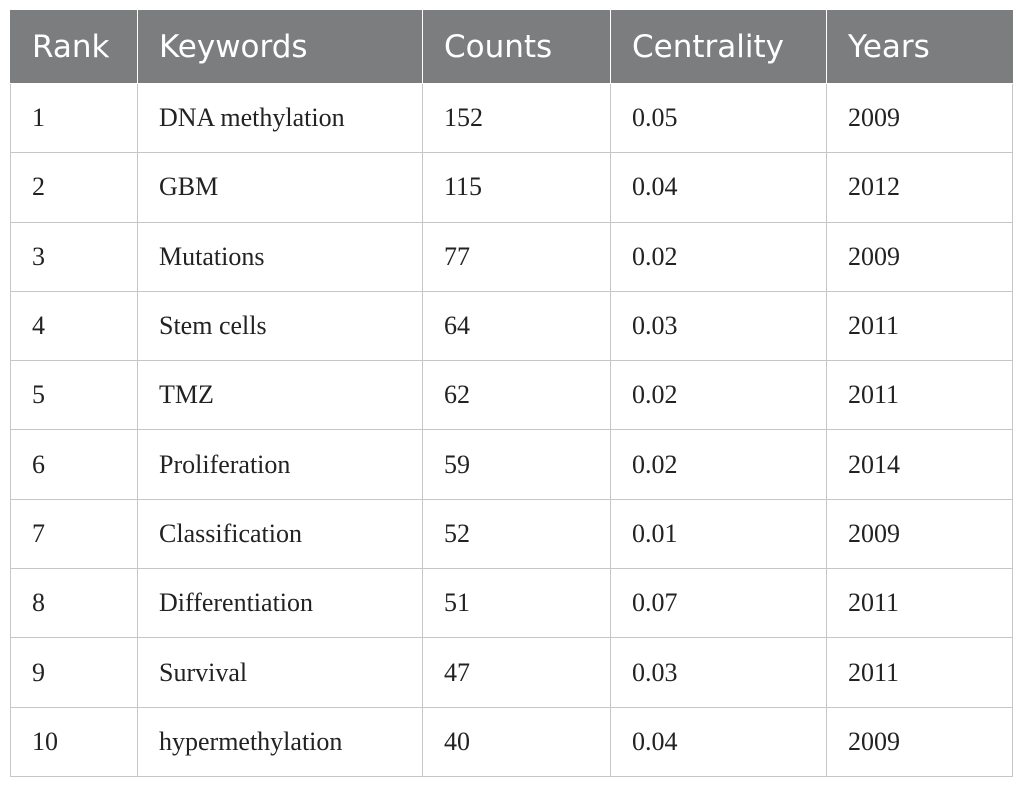  What do you see at coordinates (280, 464) in the screenshot?
I see `cell-keyword: Proliferation` at bounding box center [280, 464].